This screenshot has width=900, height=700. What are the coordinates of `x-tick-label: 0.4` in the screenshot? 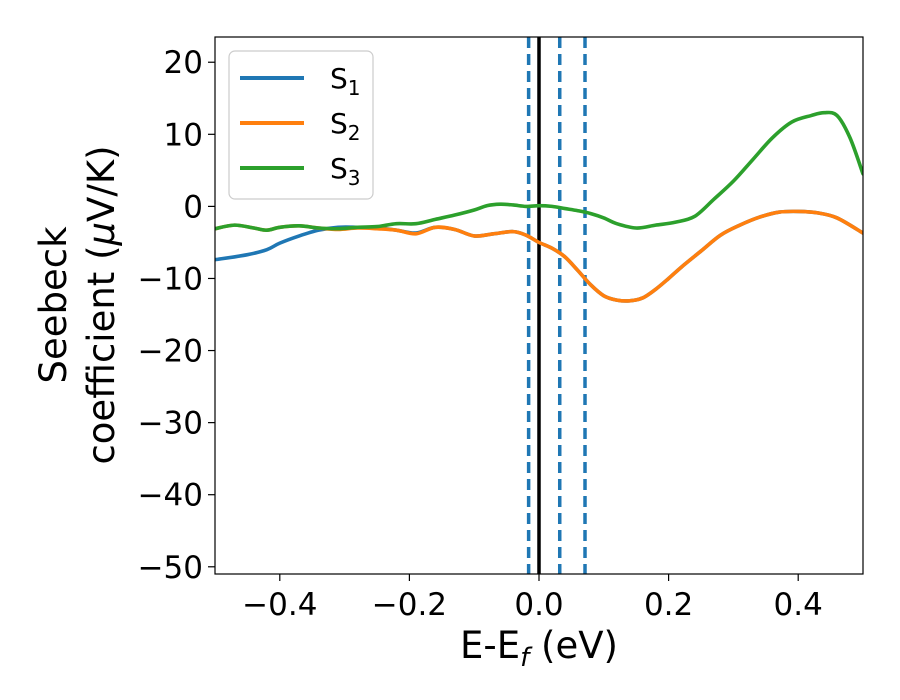 It's located at (798, 605).